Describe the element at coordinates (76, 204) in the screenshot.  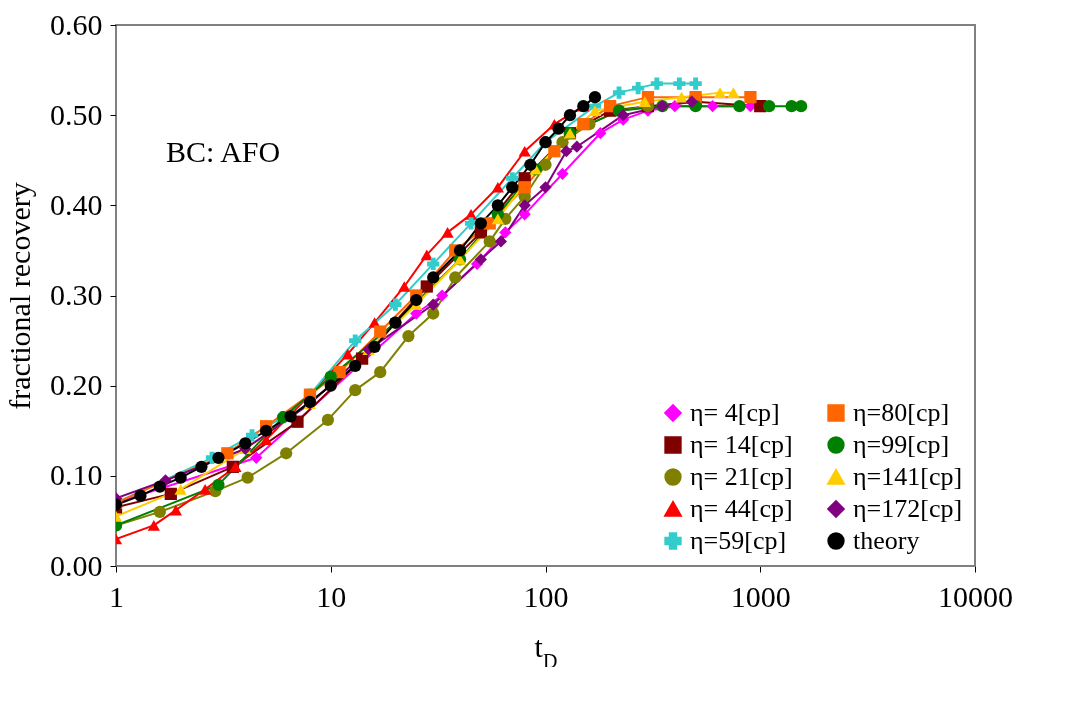
I see `y-tick-label: 0.40` at that location.